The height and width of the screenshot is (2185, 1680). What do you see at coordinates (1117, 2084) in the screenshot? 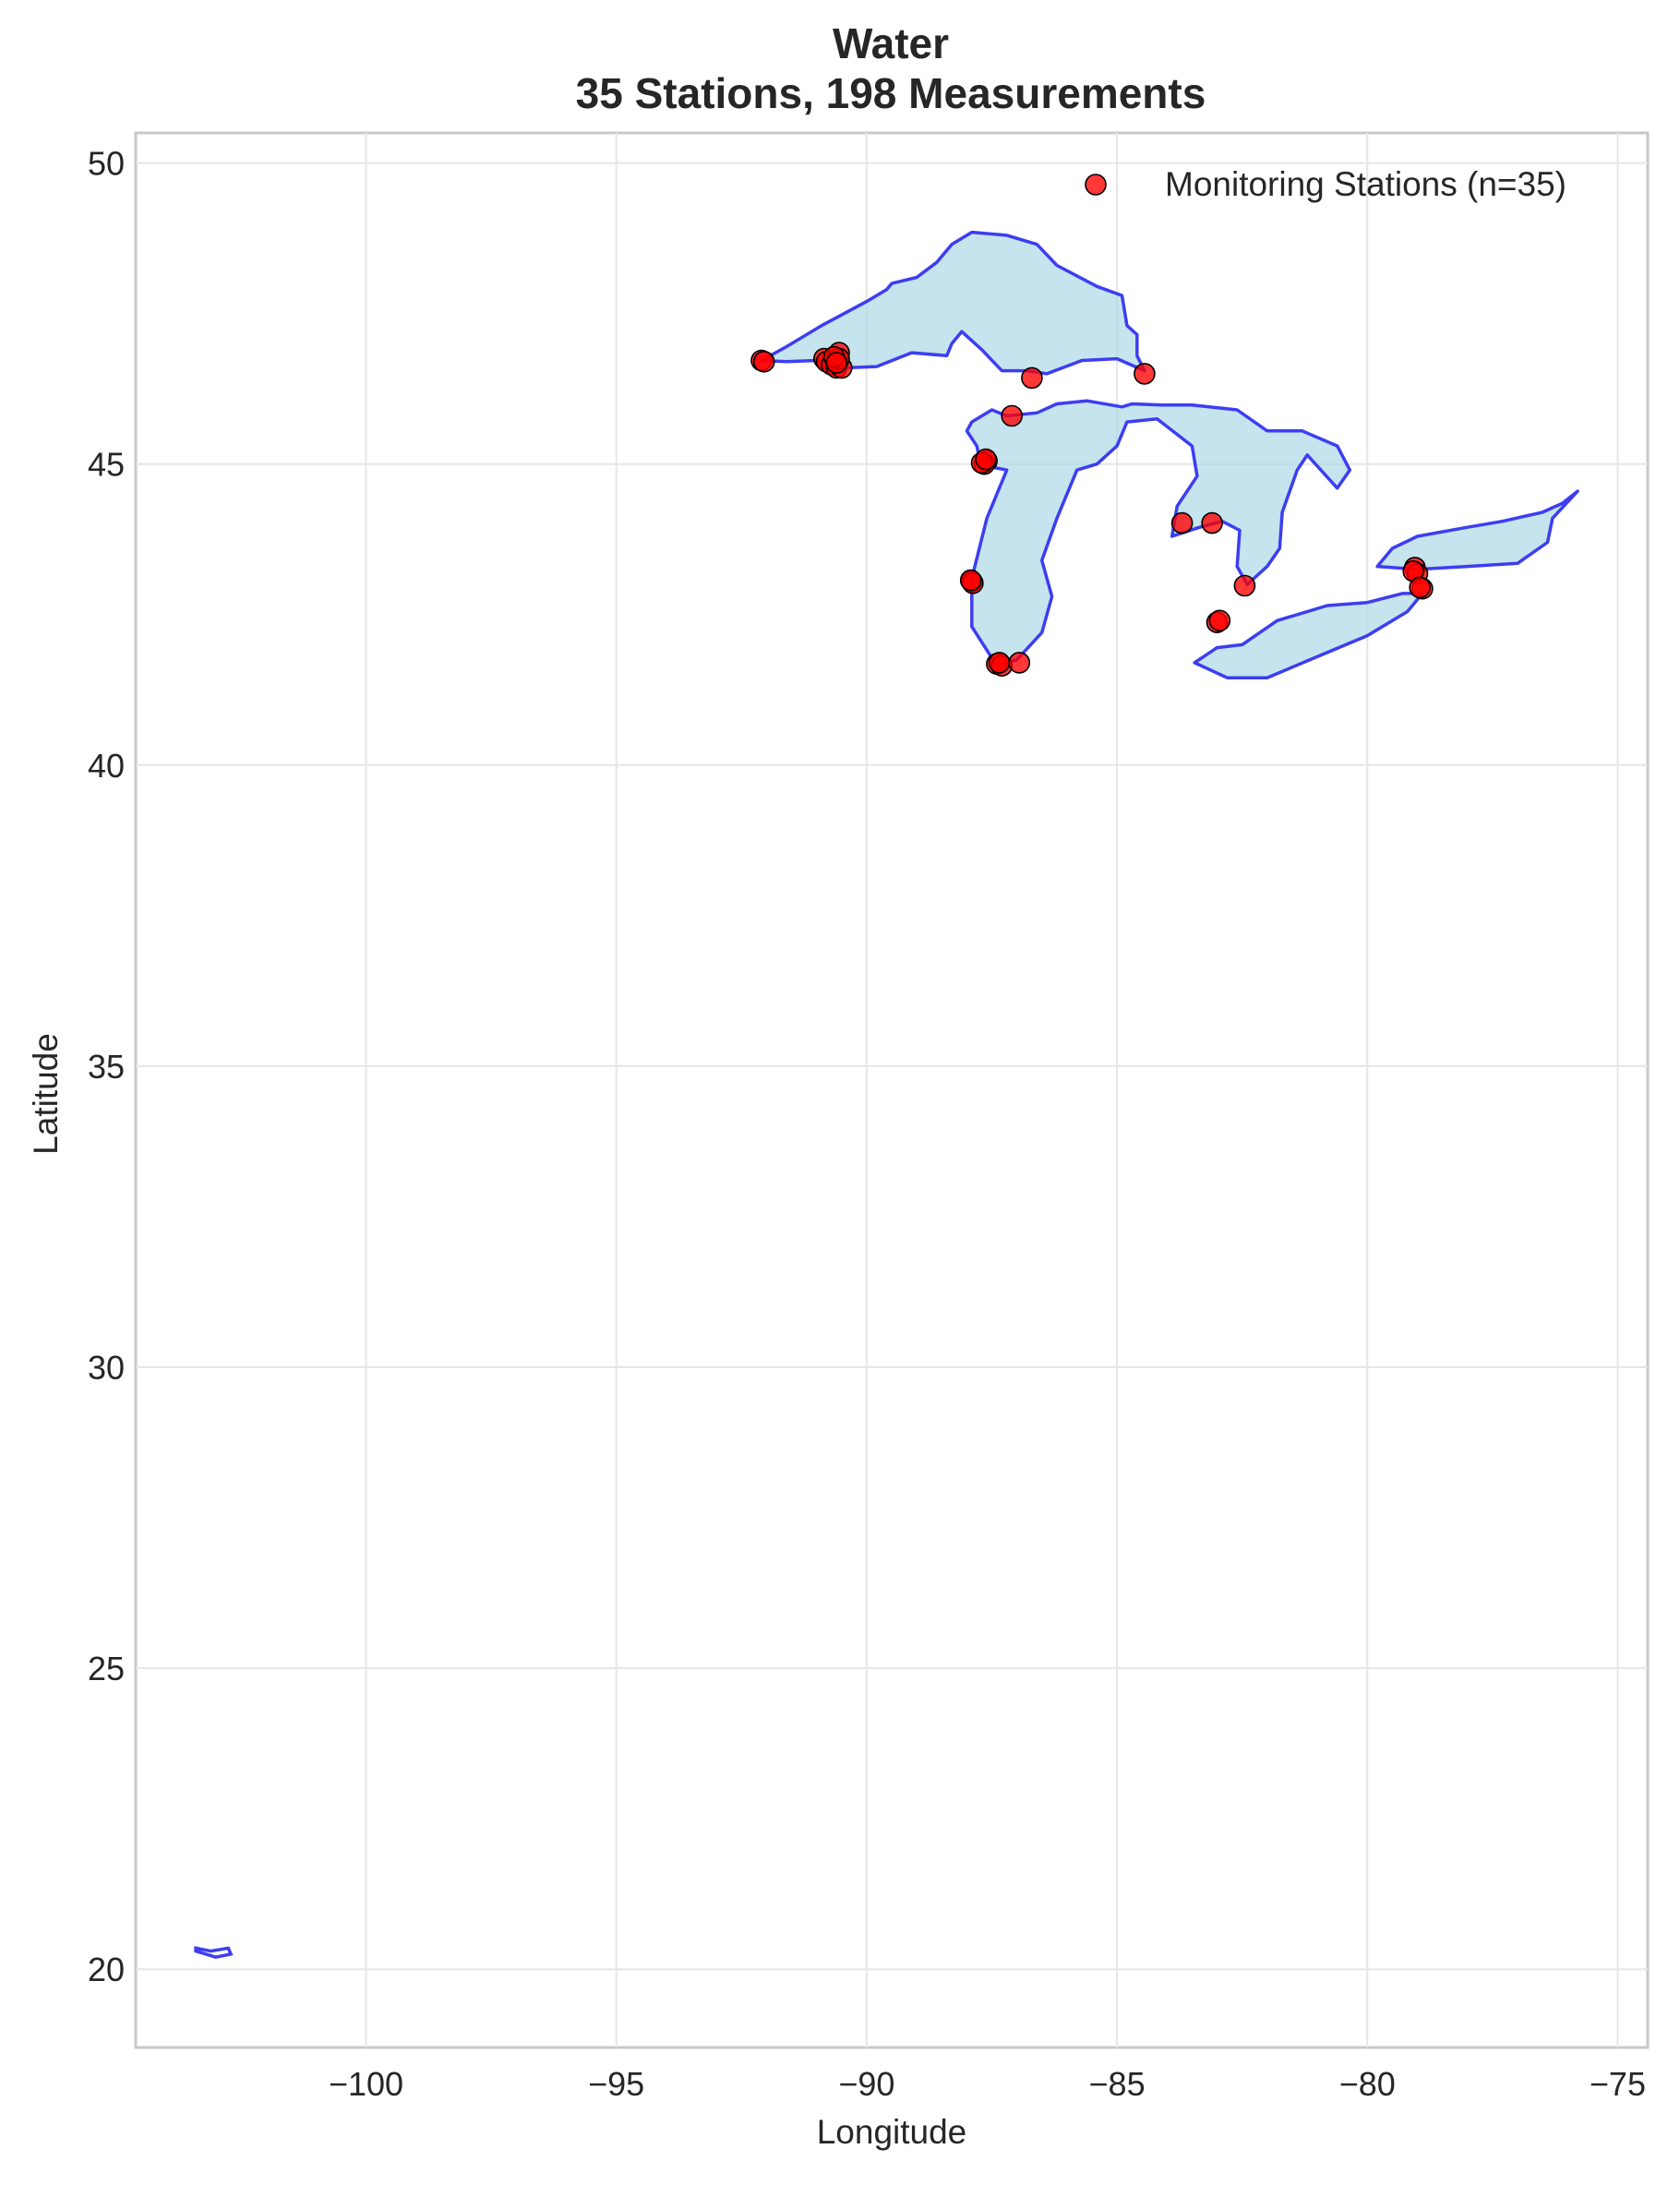
I see `x-tick-label: −85` at bounding box center [1117, 2084].